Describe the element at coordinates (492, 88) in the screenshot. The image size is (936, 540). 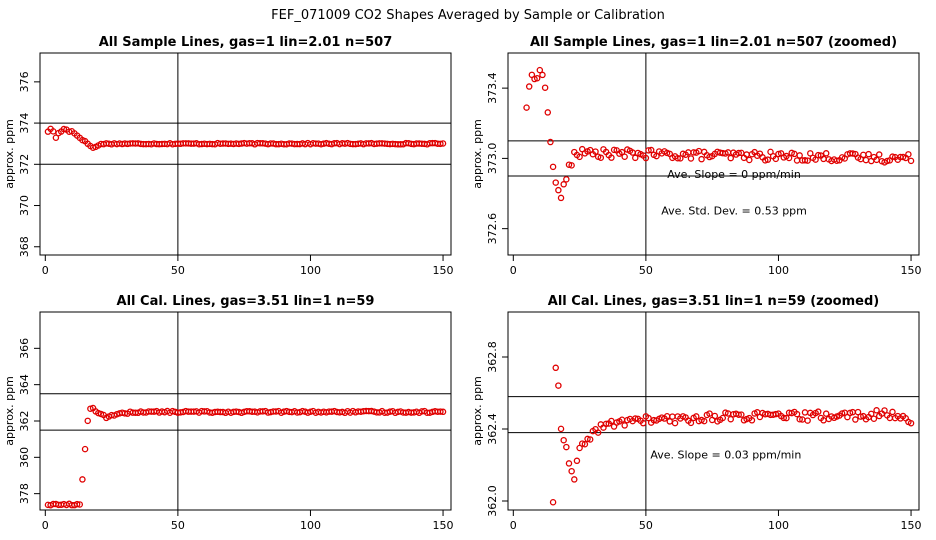
I see `y-tick-label: 373.4` at that location.